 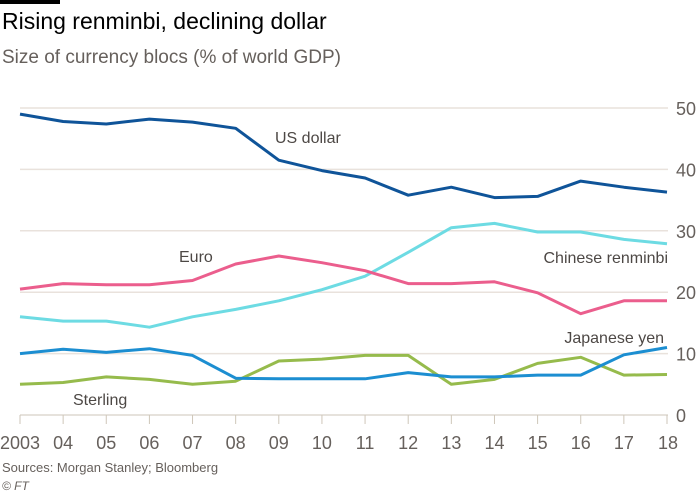 What do you see at coordinates (322, 443) in the screenshot?
I see `x-tick-label: 10` at bounding box center [322, 443].